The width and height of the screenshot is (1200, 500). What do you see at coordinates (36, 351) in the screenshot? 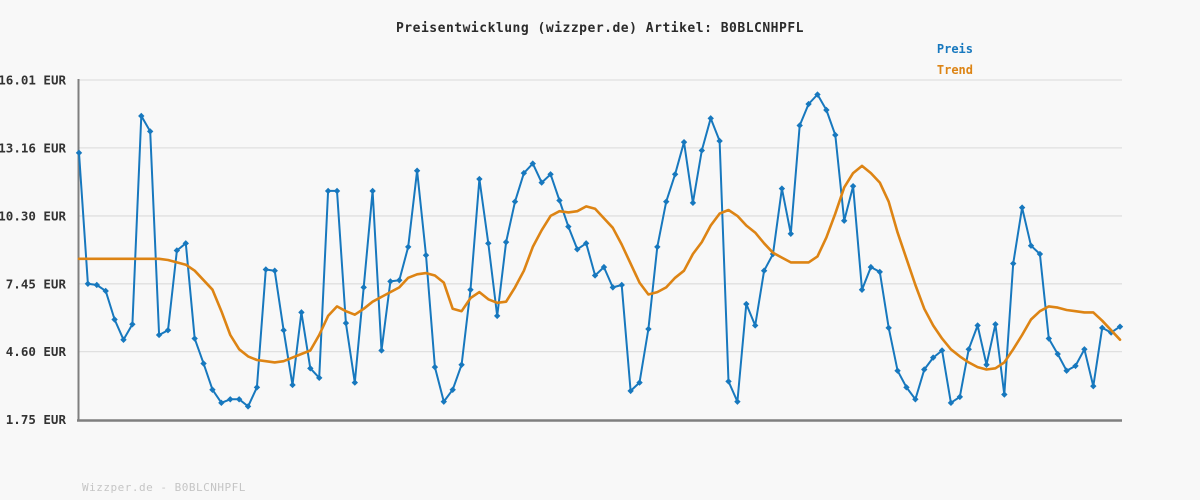
I see `y-tick-label: 4.60 EUR` at bounding box center [36, 351].